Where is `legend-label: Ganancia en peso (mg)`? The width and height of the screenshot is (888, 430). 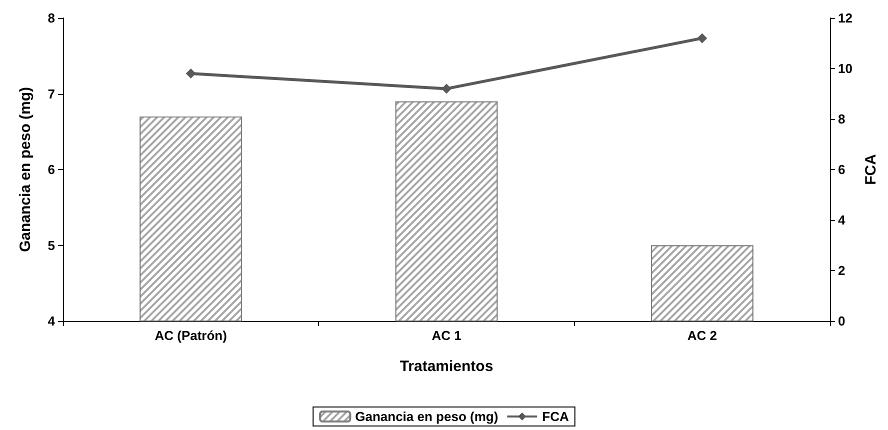 legend-label: Ganancia en peso (mg) is located at coordinates (426, 416).